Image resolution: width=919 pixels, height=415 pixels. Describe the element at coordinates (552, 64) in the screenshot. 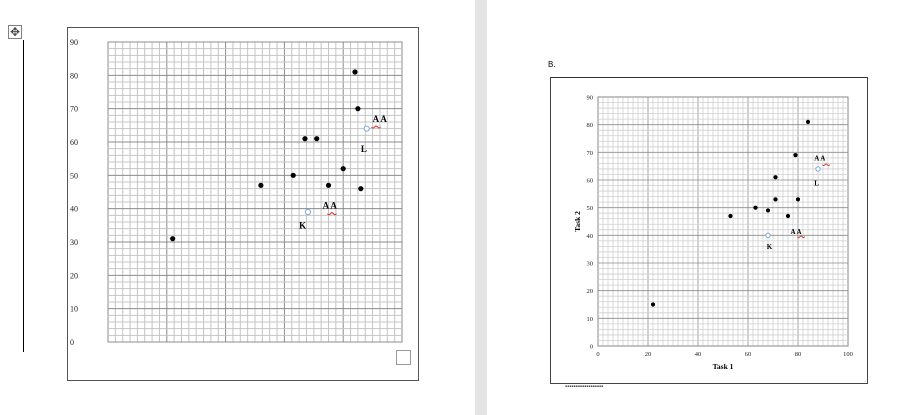

I see `section-label: B.` at that location.